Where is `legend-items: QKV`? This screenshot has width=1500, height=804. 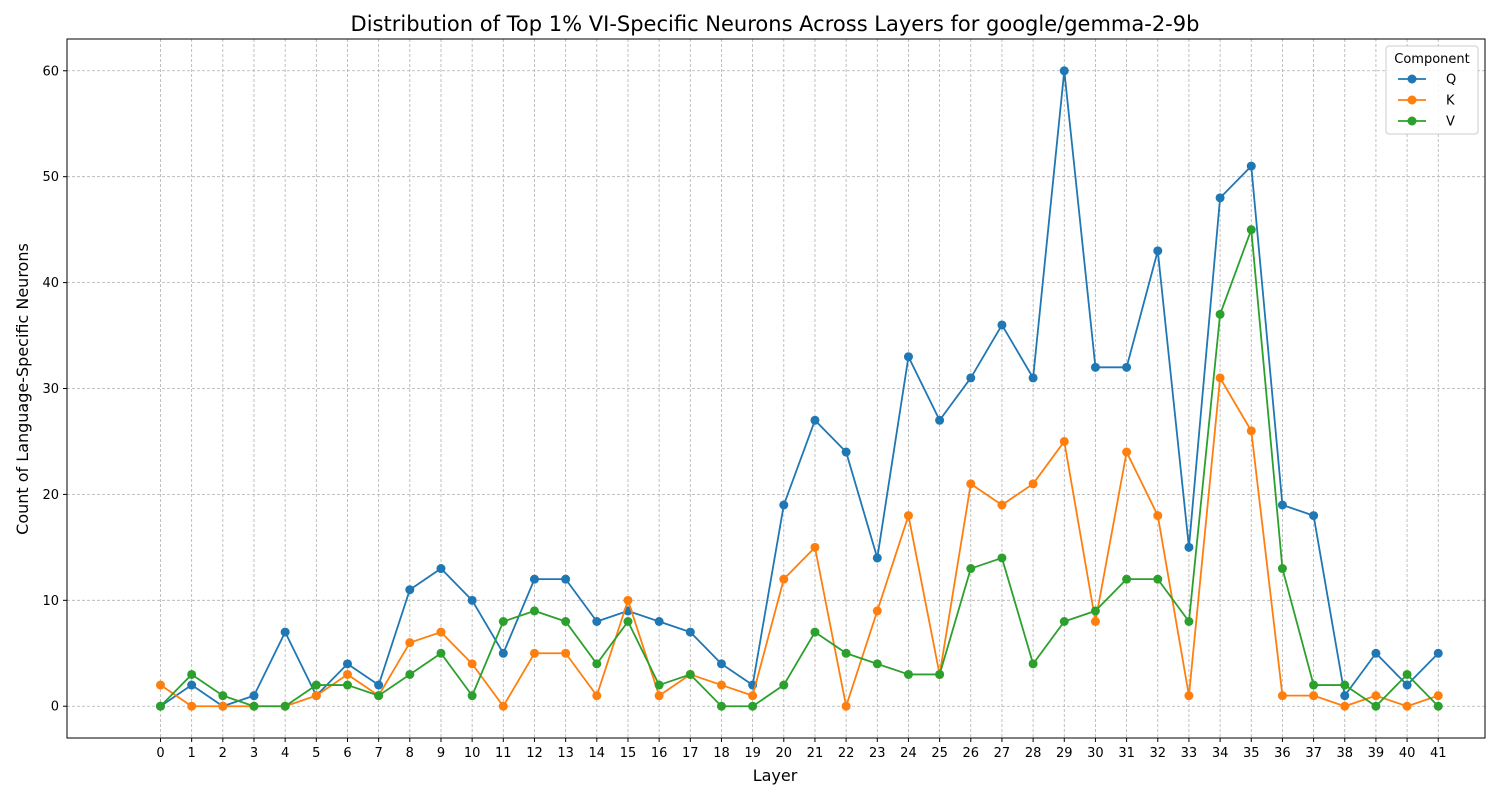 legend-items: QKV is located at coordinates (1427, 101).